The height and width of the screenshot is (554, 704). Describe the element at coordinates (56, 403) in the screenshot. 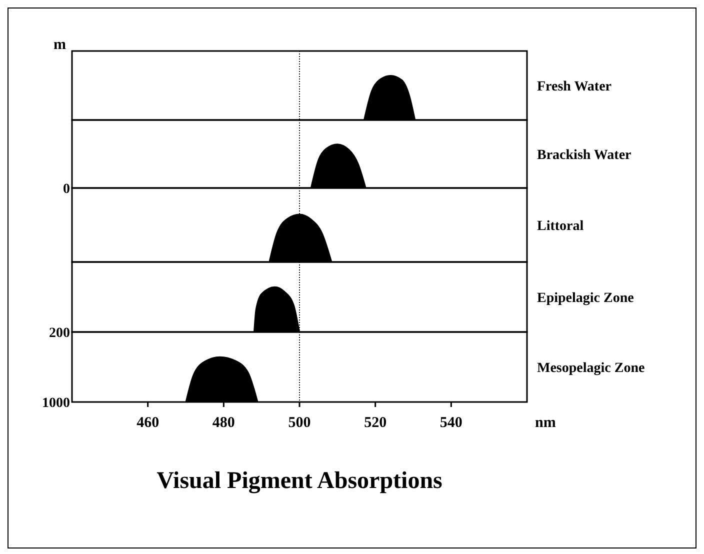

I see `text: 1000` at that location.